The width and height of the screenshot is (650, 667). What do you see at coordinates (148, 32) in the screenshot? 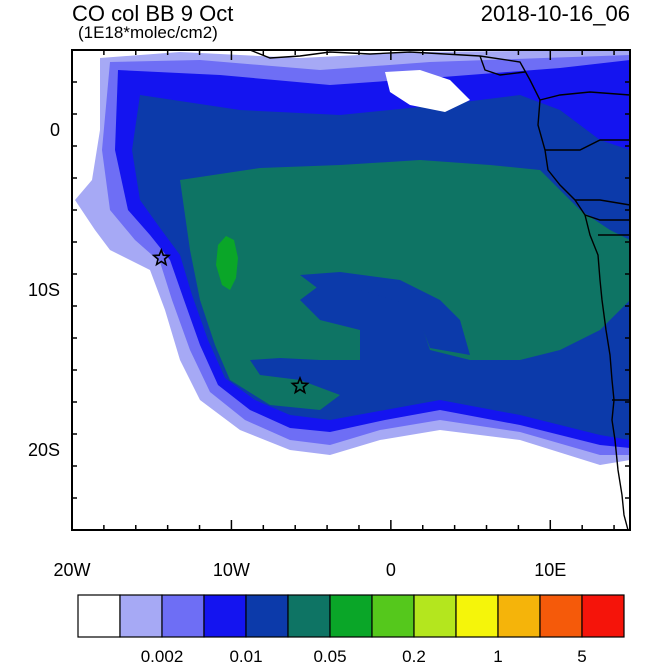
I see `units-label: (1E18*molec/cm2)` at bounding box center [148, 32].